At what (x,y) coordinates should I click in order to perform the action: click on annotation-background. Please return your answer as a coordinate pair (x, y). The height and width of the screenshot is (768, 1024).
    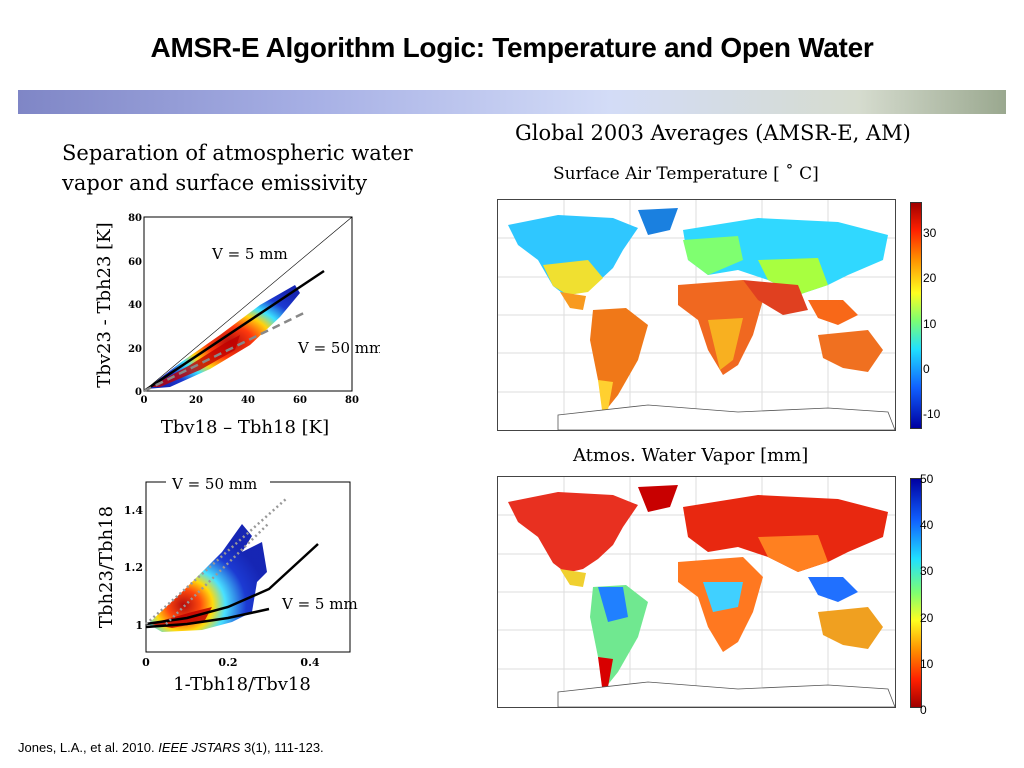
    Looking at the image, I should click on (218, 483).